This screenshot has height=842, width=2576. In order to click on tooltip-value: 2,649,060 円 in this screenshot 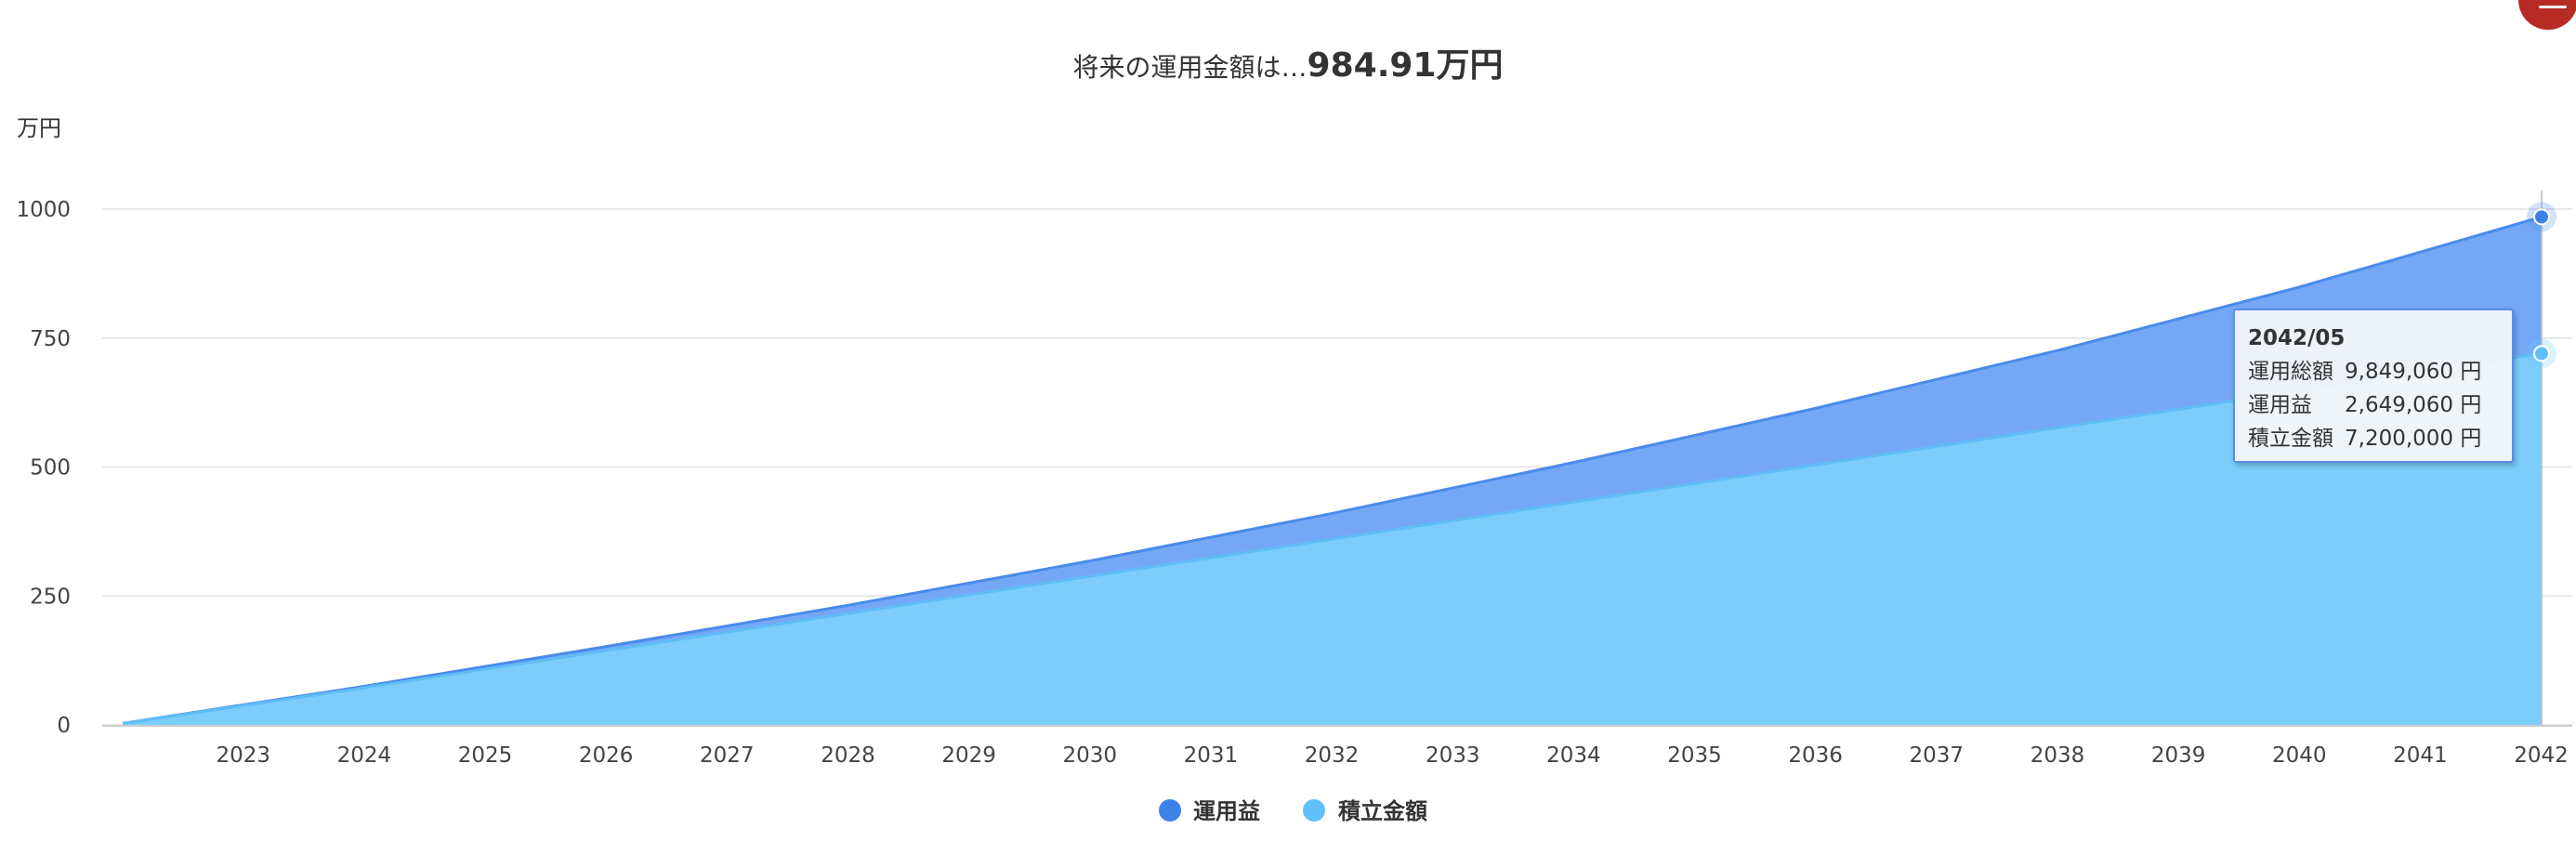, I will do `click(2413, 405)`.